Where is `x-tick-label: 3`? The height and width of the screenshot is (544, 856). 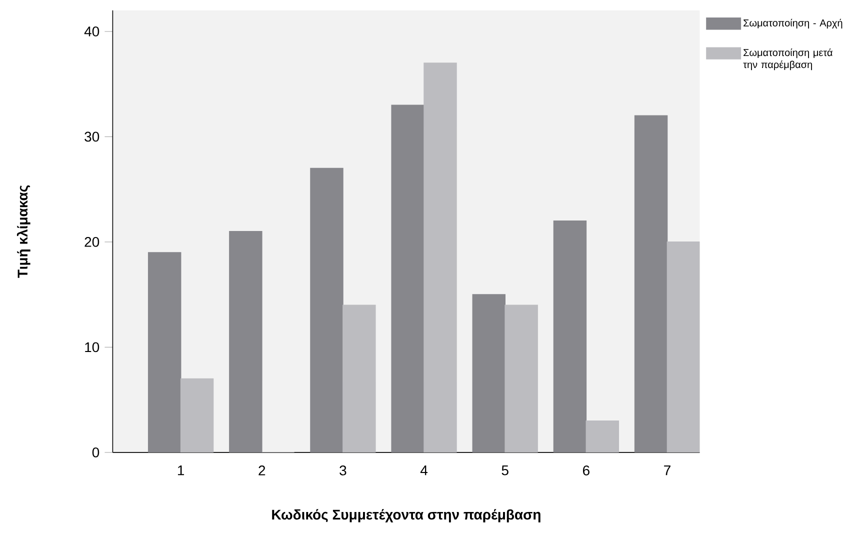 x-tick-label: 3 is located at coordinates (343, 471).